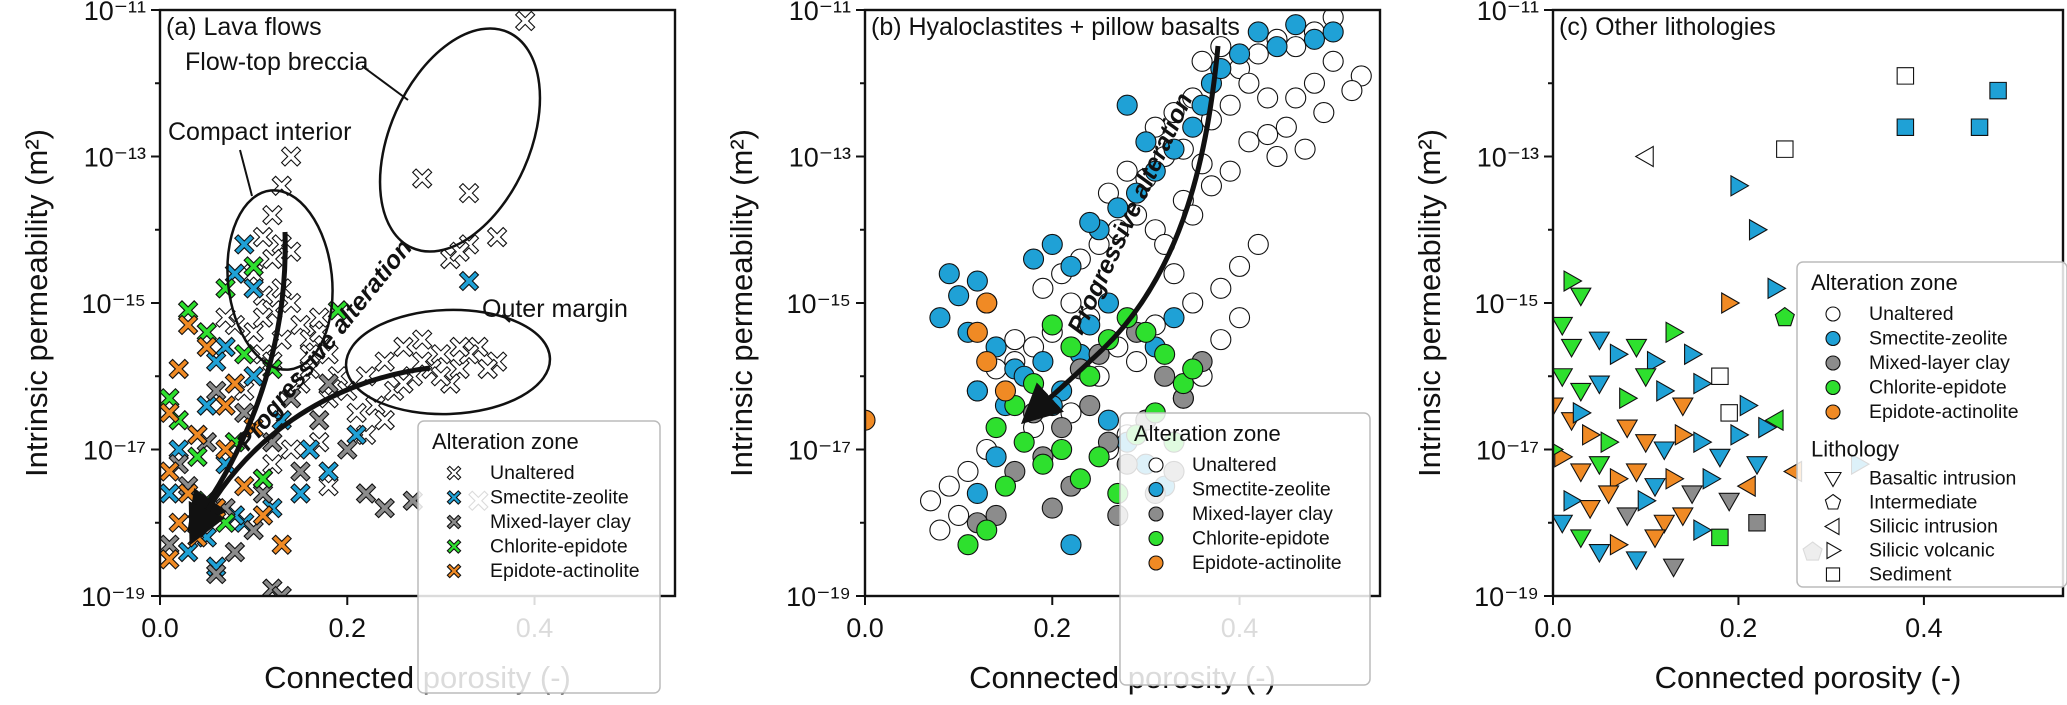 The height and width of the screenshot is (705, 2067). I want to click on point-smectite-zeolite-square, so click(1905, 127).